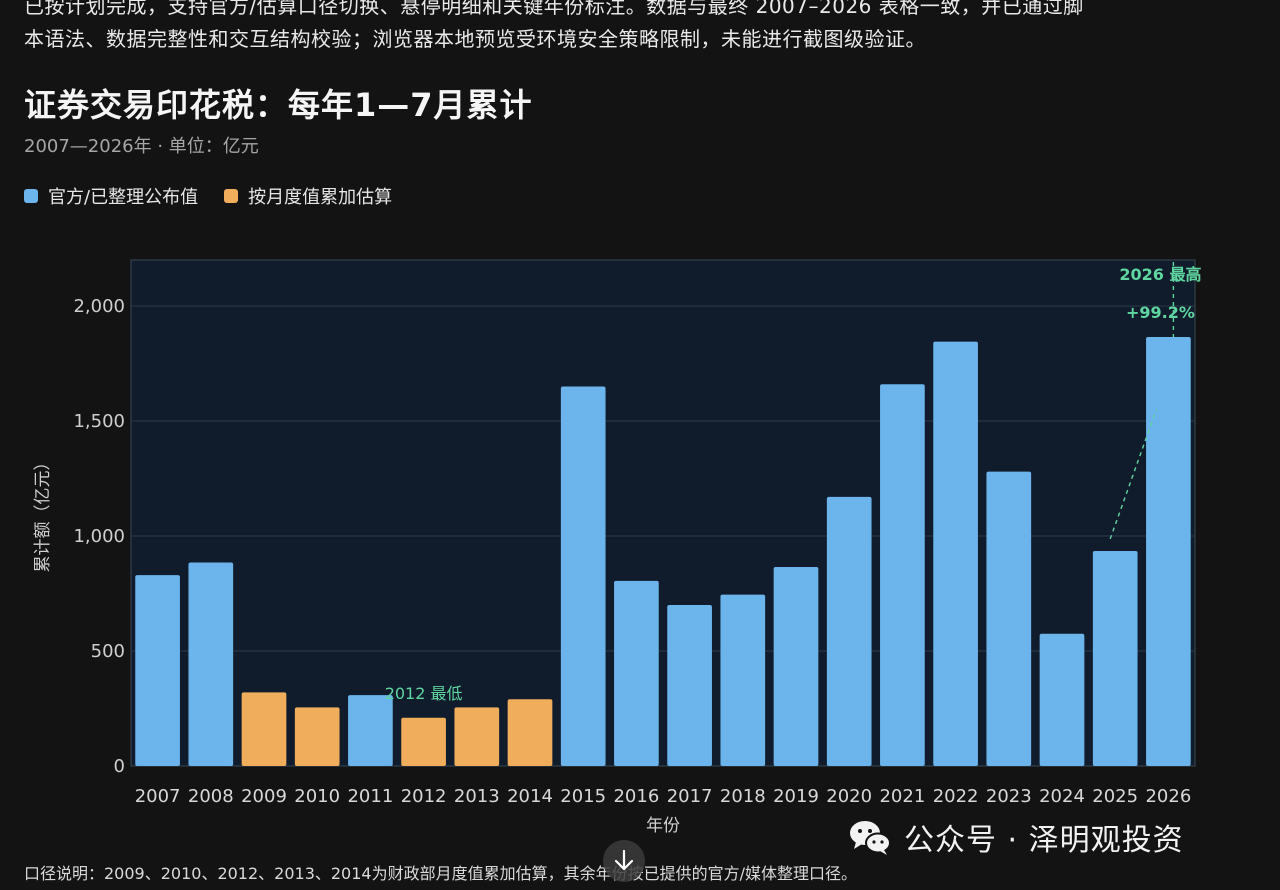 This screenshot has width=1280, height=890. Describe the element at coordinates (264, 729) in the screenshot. I see `bar-2009` at that location.